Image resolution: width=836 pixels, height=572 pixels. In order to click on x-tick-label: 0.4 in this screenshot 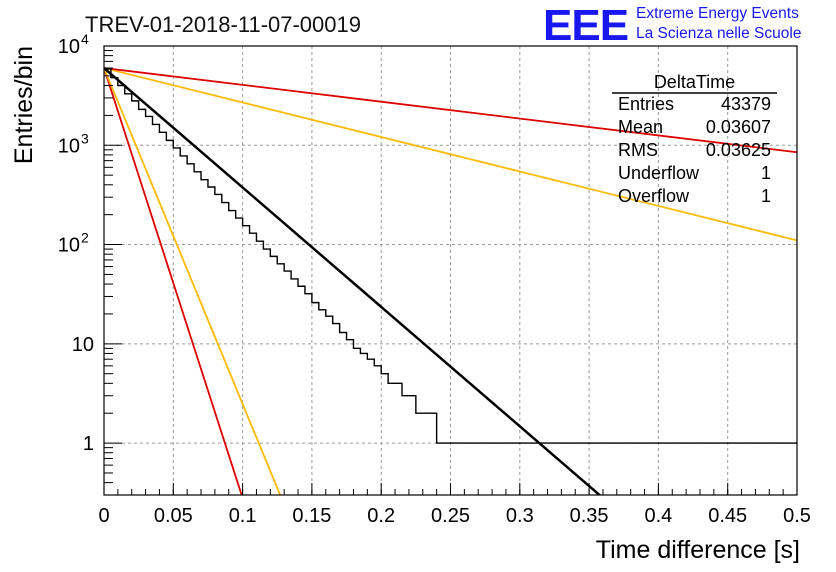, I will do `click(658, 516)`.